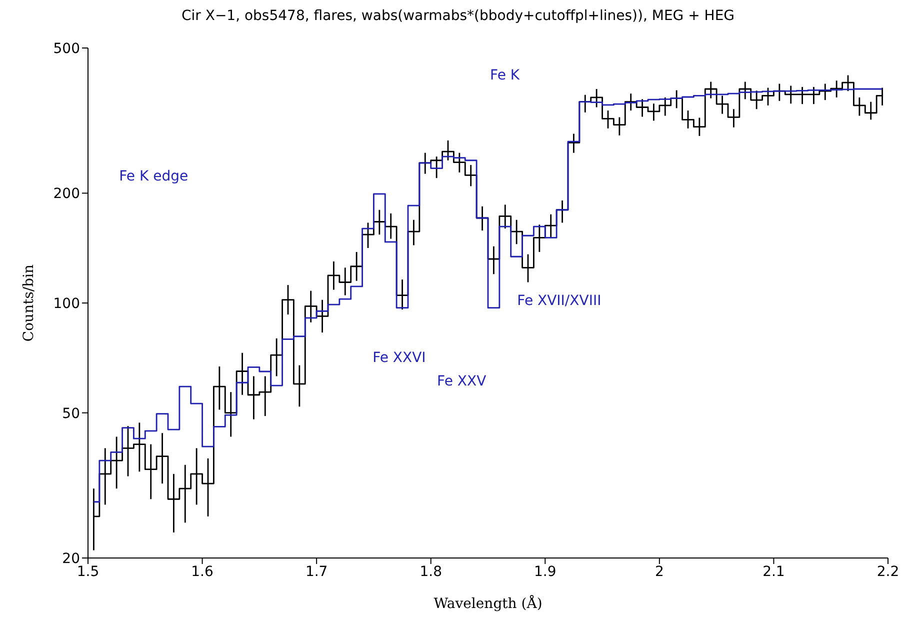  I want to click on y-axis-title: Counts/bin, so click(28, 303).